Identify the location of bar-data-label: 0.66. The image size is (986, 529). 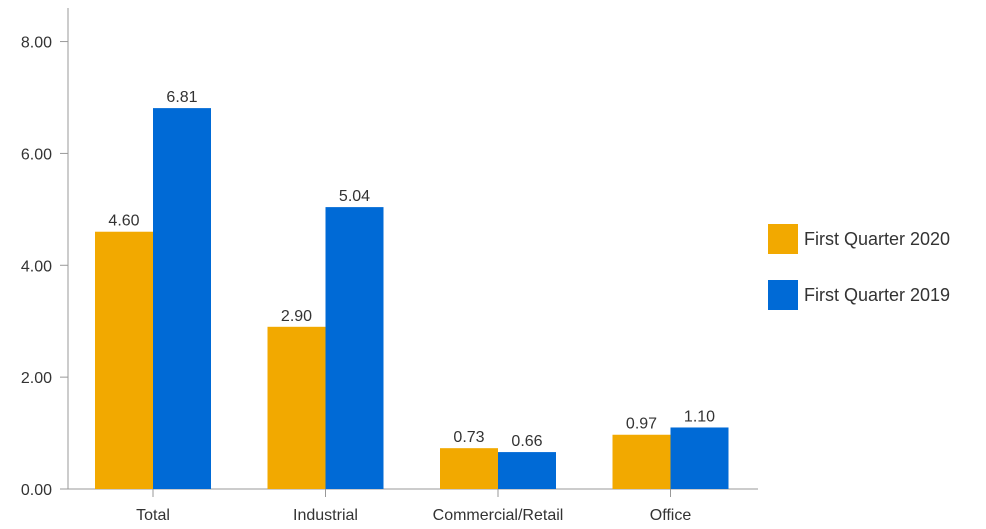
(526, 441).